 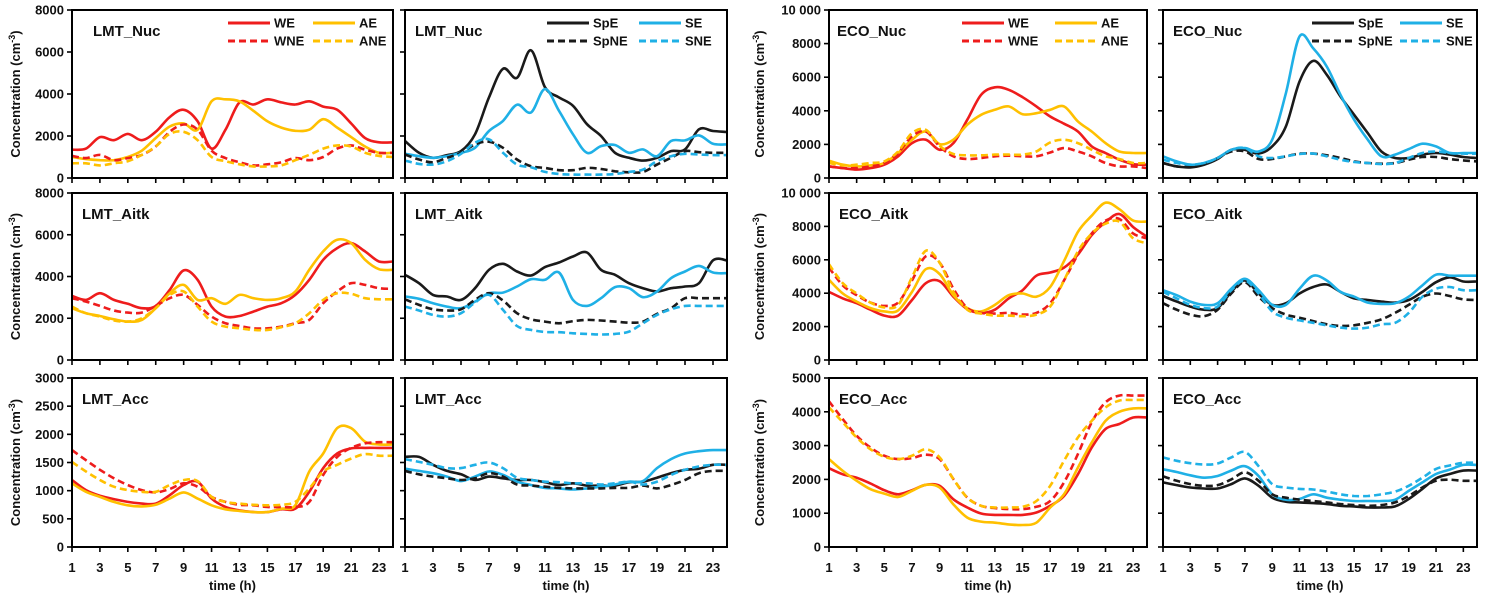 What do you see at coordinates (49, 462) in the screenshot?
I see `y-tick-label: 1500` at bounding box center [49, 462].